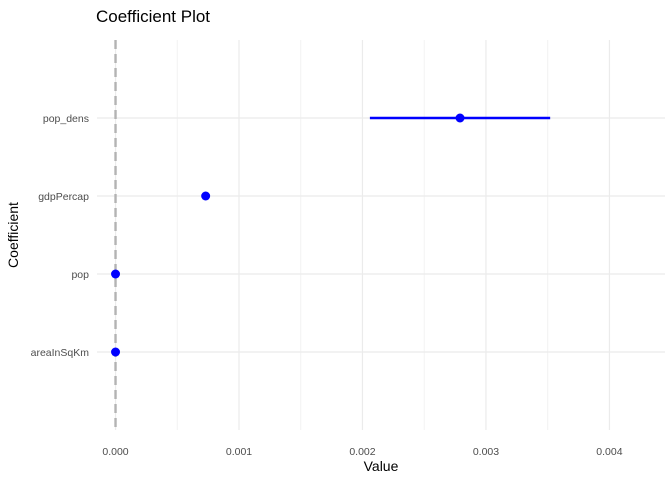 The width and height of the screenshot is (672, 480). Describe the element at coordinates (116, 274) in the screenshot. I see `data-point-pop` at that location.